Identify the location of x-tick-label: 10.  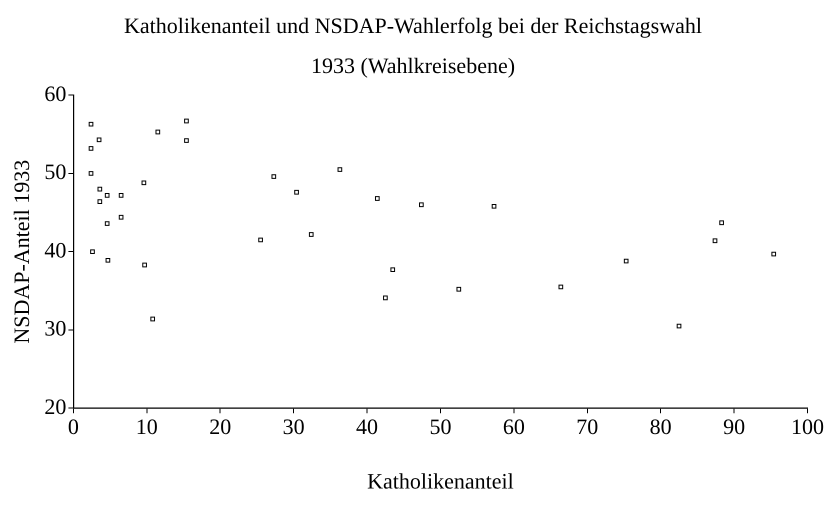
(147, 427).